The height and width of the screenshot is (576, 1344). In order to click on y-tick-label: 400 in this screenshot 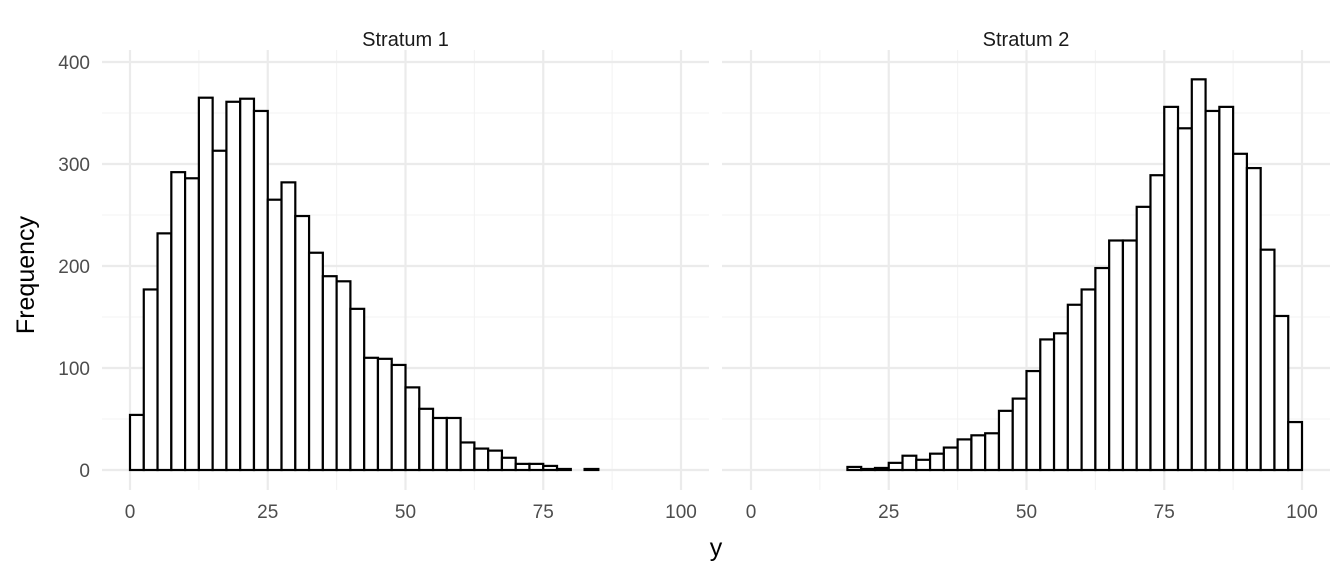, I will do `click(74, 63)`.